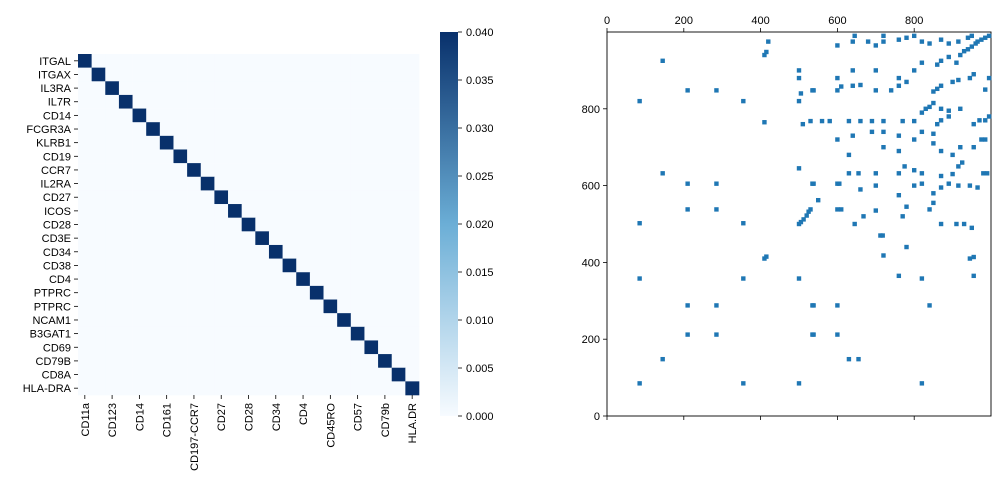 This screenshot has width=1001, height=498. What do you see at coordinates (47, 389) in the screenshot?
I see `heatmap-row-label: HLA-DRA` at bounding box center [47, 389].